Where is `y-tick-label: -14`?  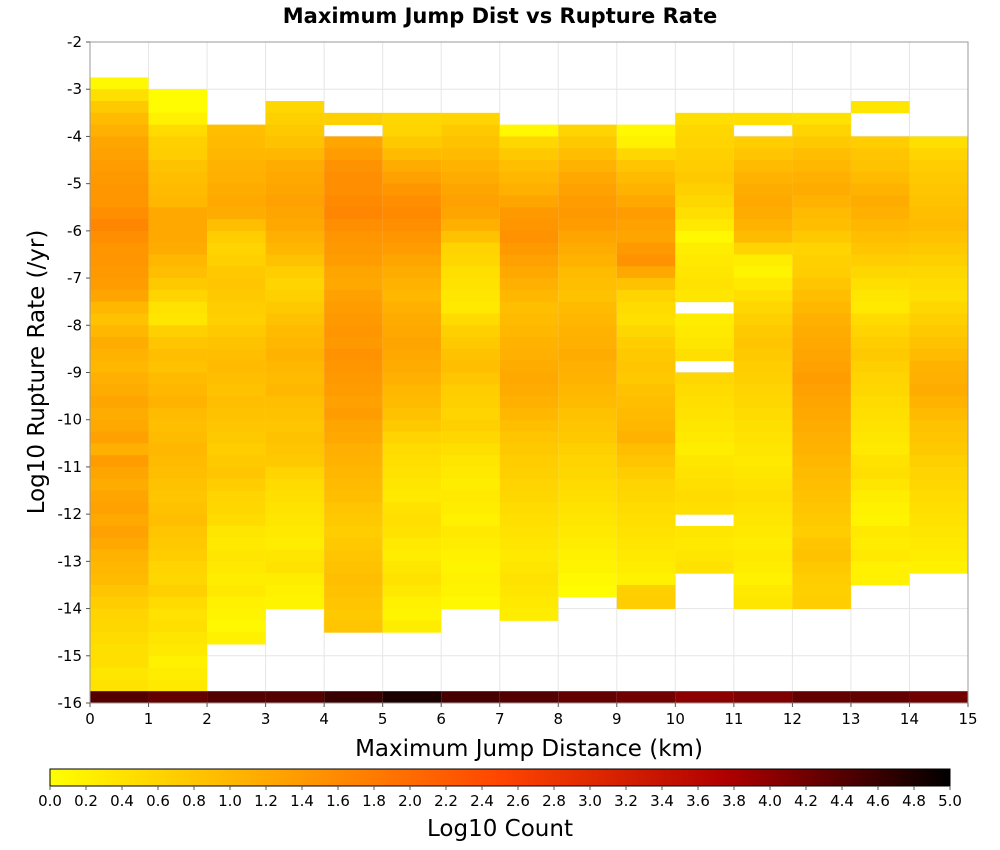
y-tick-label: -14 is located at coordinates (70, 609).